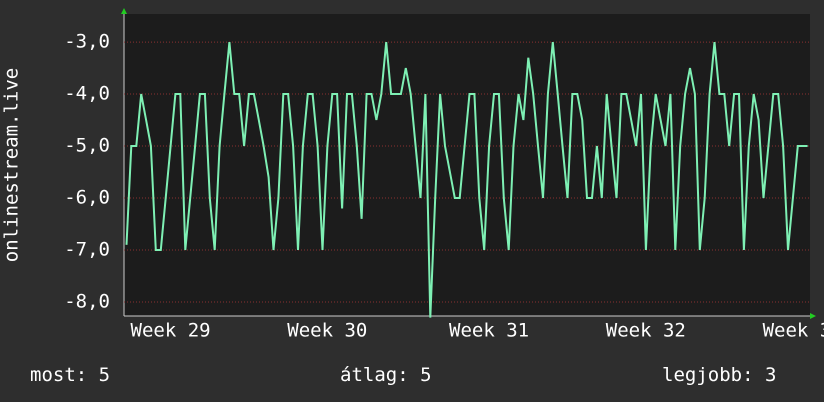 This screenshot has height=402, width=824. I want to click on stat-label: átlag:, so click(374, 375).